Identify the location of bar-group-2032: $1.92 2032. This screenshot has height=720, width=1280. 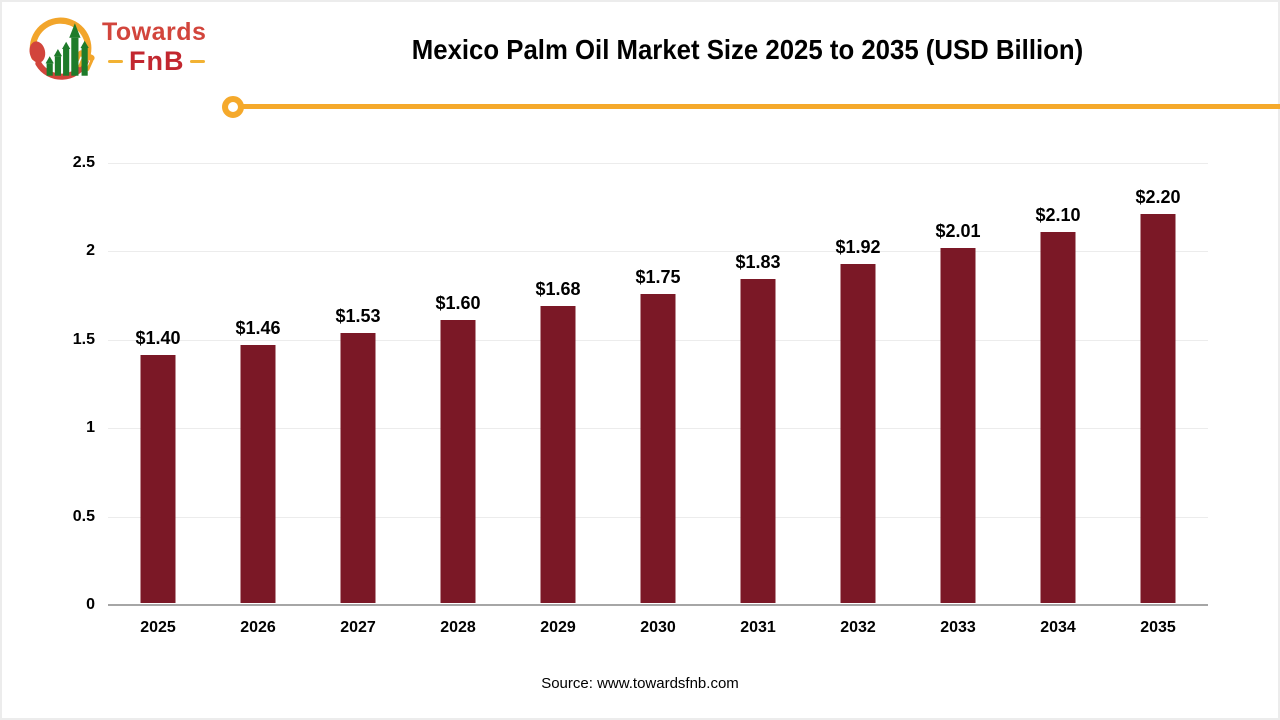
(858, 399).